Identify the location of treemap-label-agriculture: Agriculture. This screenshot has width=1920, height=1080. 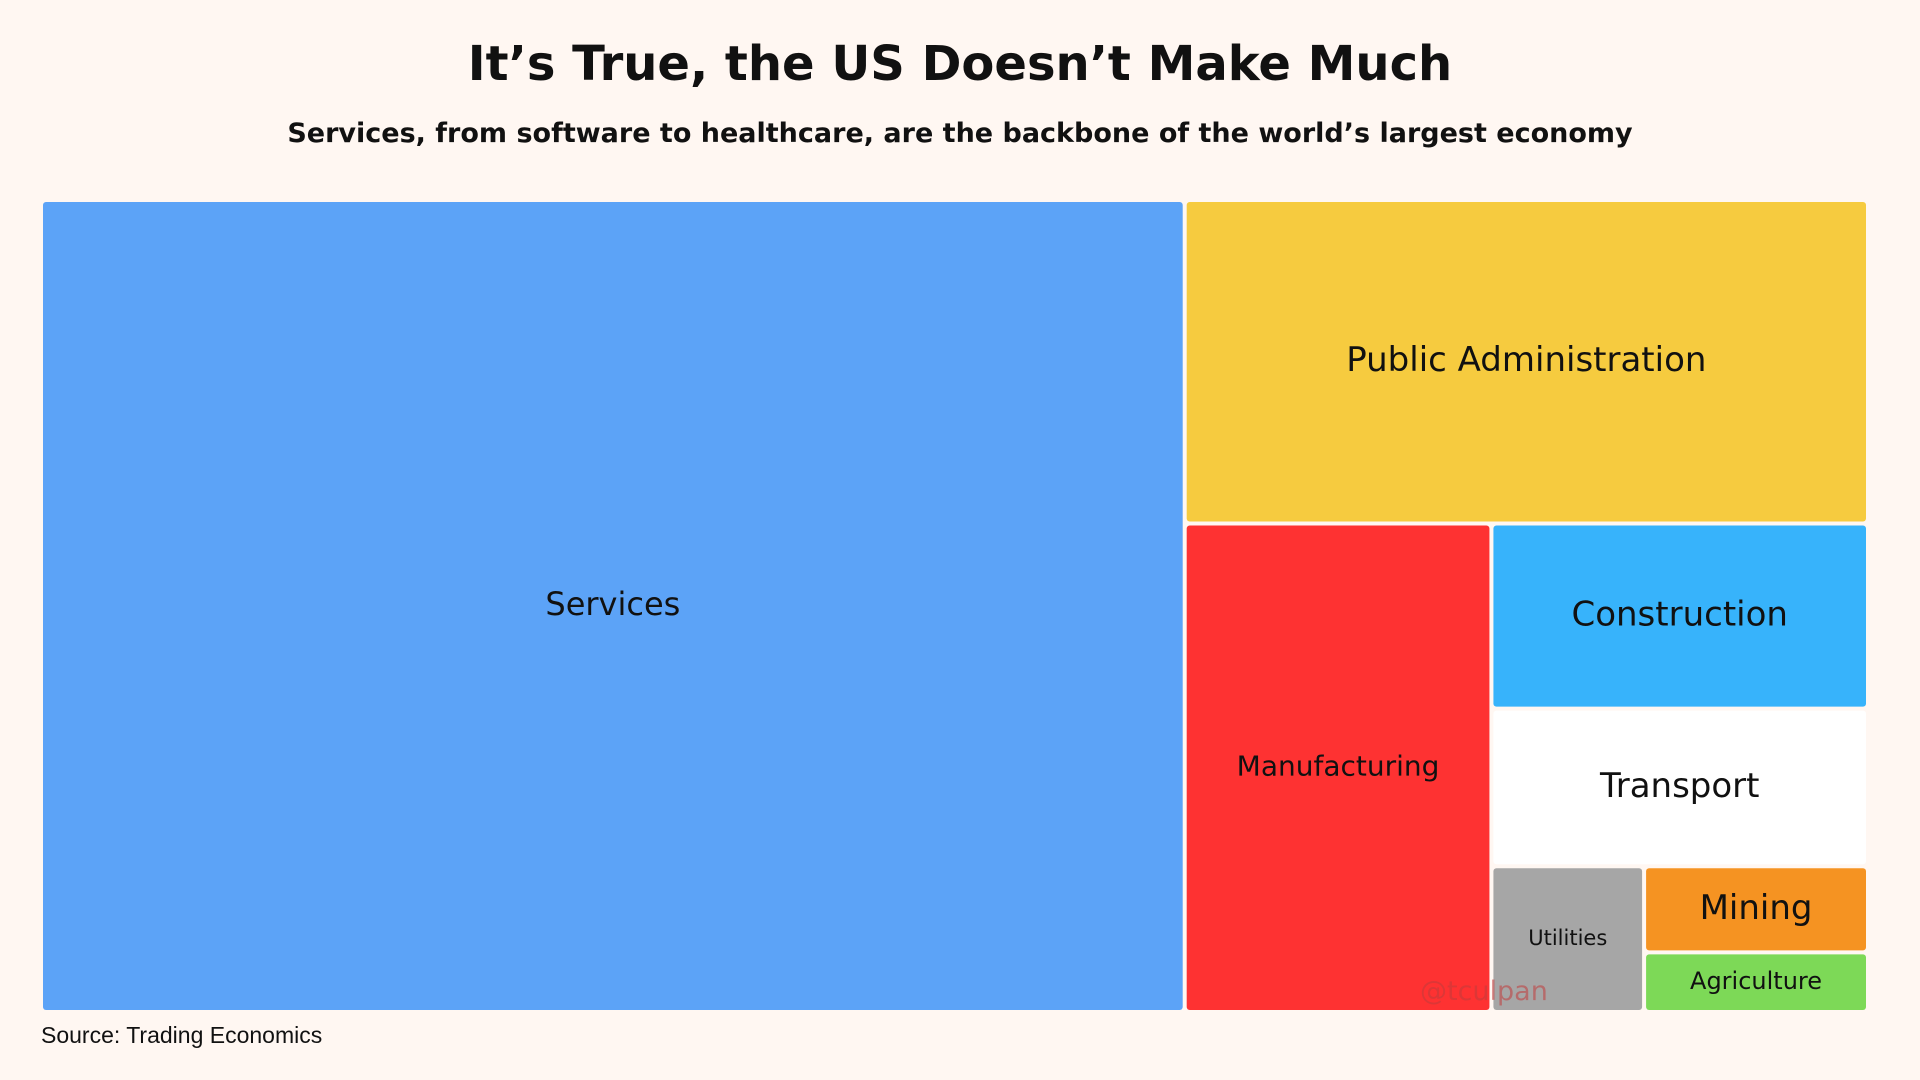
(1756, 981).